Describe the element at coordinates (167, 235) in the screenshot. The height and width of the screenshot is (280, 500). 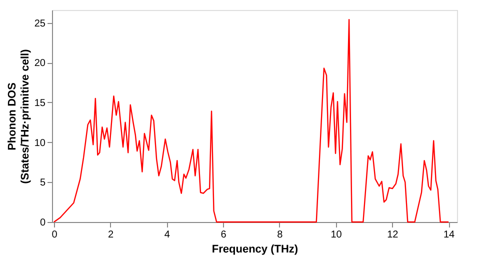
I see `x-tick-label: 4` at that location.